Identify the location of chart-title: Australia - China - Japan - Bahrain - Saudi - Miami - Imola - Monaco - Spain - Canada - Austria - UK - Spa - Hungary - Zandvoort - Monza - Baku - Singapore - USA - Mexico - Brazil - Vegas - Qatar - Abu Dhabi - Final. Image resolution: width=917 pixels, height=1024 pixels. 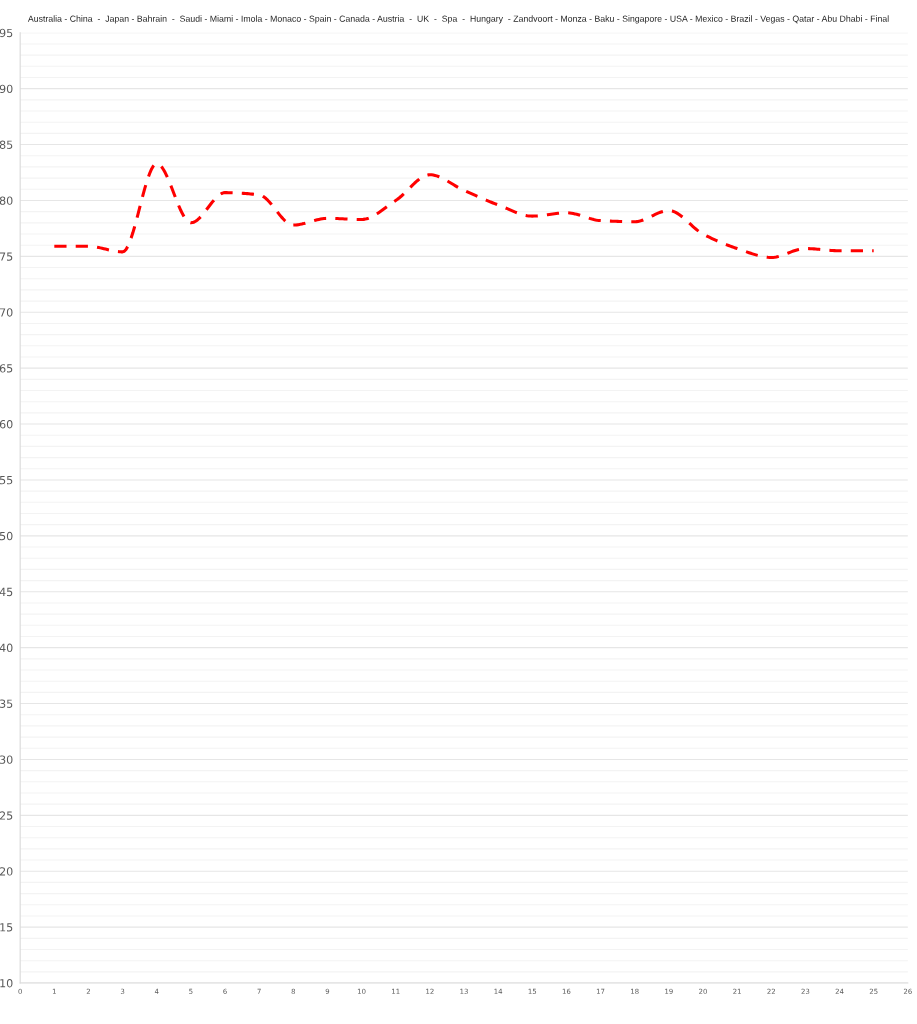
(458, 19).